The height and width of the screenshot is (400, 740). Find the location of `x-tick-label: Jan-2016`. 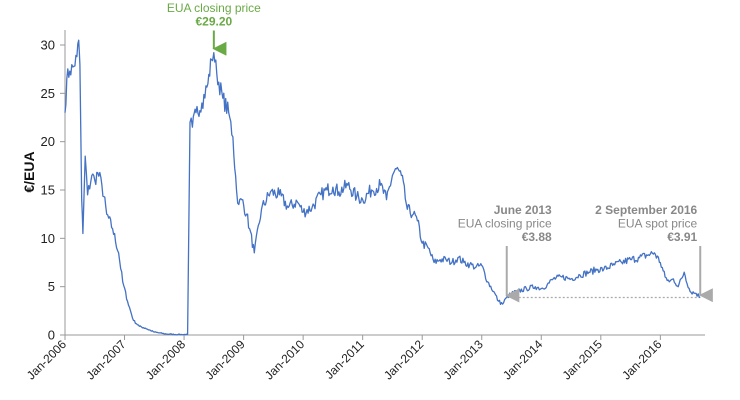

x-tick-label: Jan-2016 is located at coordinates (642, 360).